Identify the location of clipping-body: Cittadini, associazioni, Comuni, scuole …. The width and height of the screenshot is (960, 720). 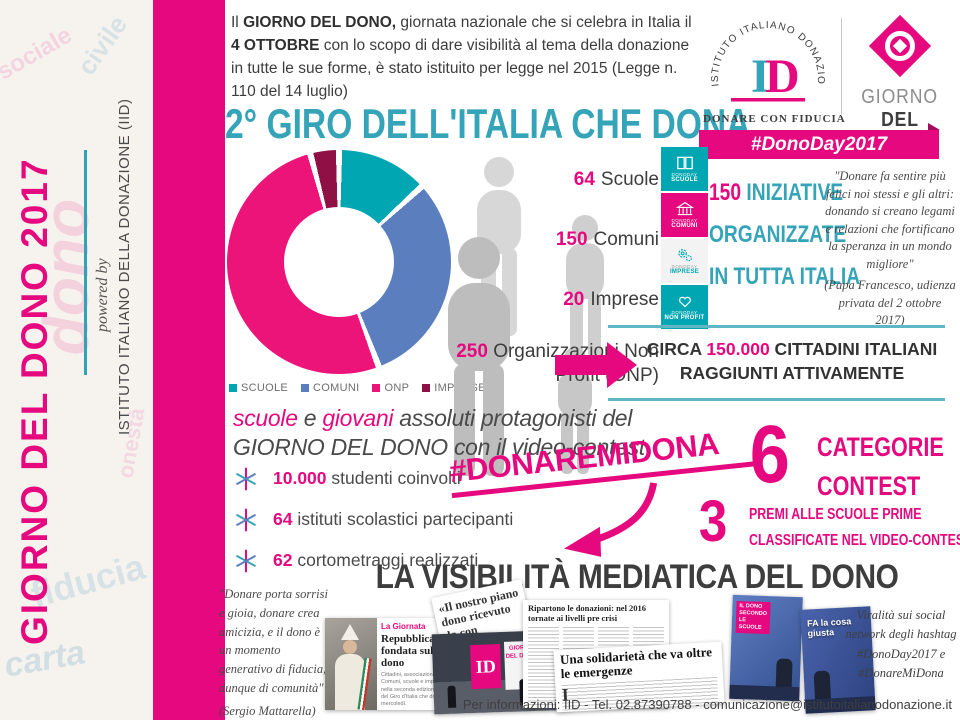
(413, 689).